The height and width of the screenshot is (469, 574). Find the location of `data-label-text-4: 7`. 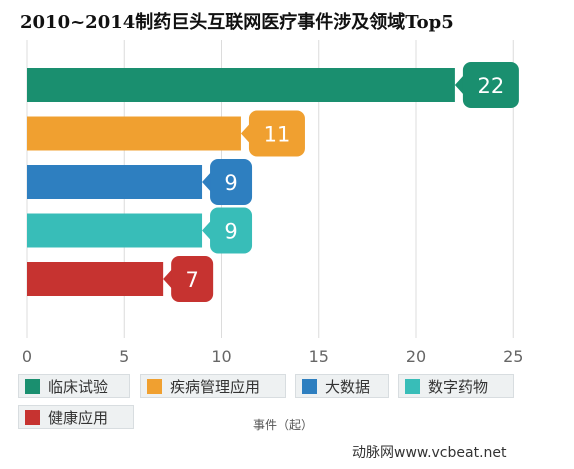

data-label-text-4: 7 is located at coordinates (191, 280).